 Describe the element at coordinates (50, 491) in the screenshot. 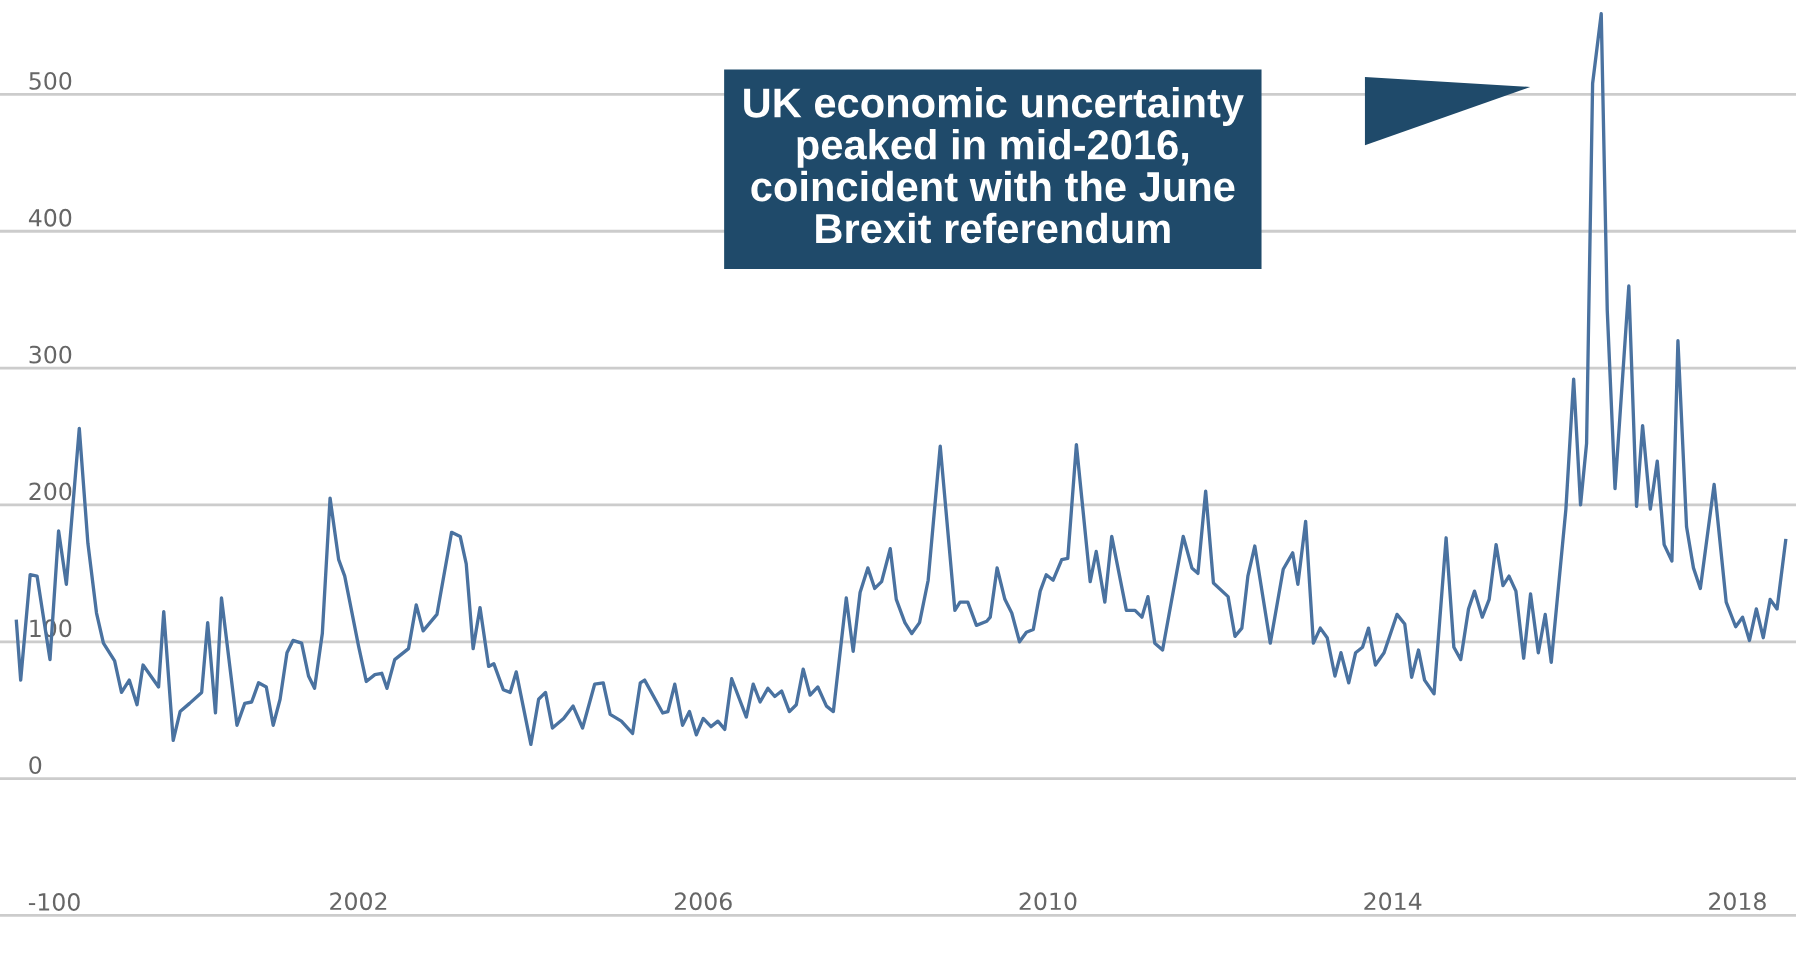

I see `y-tick-label: 200` at that location.